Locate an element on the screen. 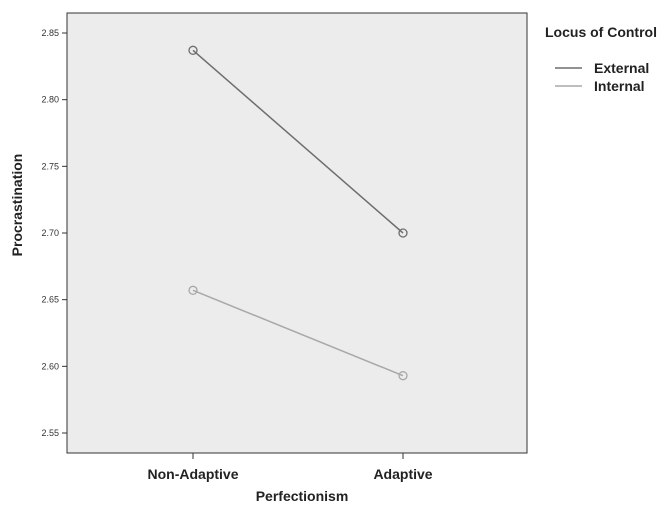 This screenshot has width=666, height=506. y-axis-title: Procrastination is located at coordinates (17, 205).